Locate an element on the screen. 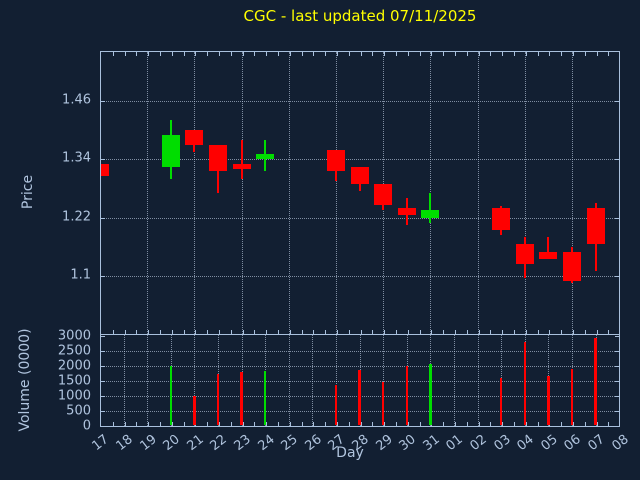 The width and height of the screenshot is (640, 480). volume-tick-label: 0 is located at coordinates (86, 426).